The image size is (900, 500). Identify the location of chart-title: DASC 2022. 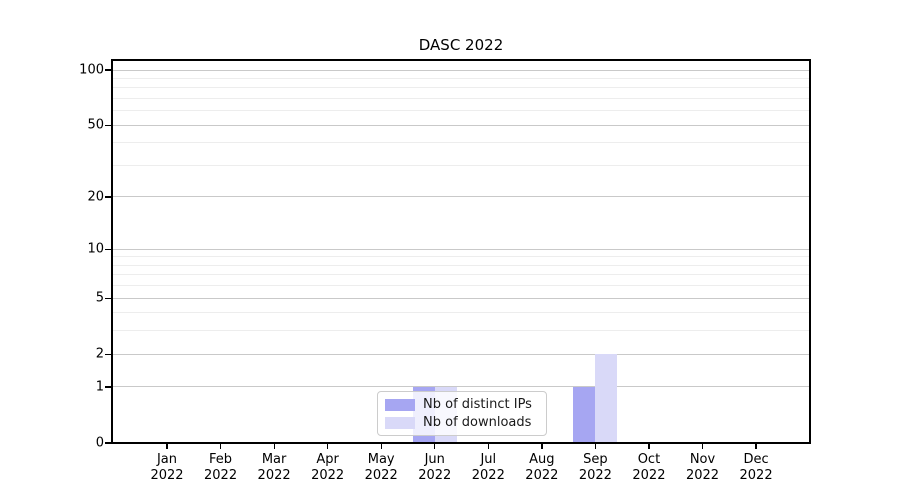
(461, 45).